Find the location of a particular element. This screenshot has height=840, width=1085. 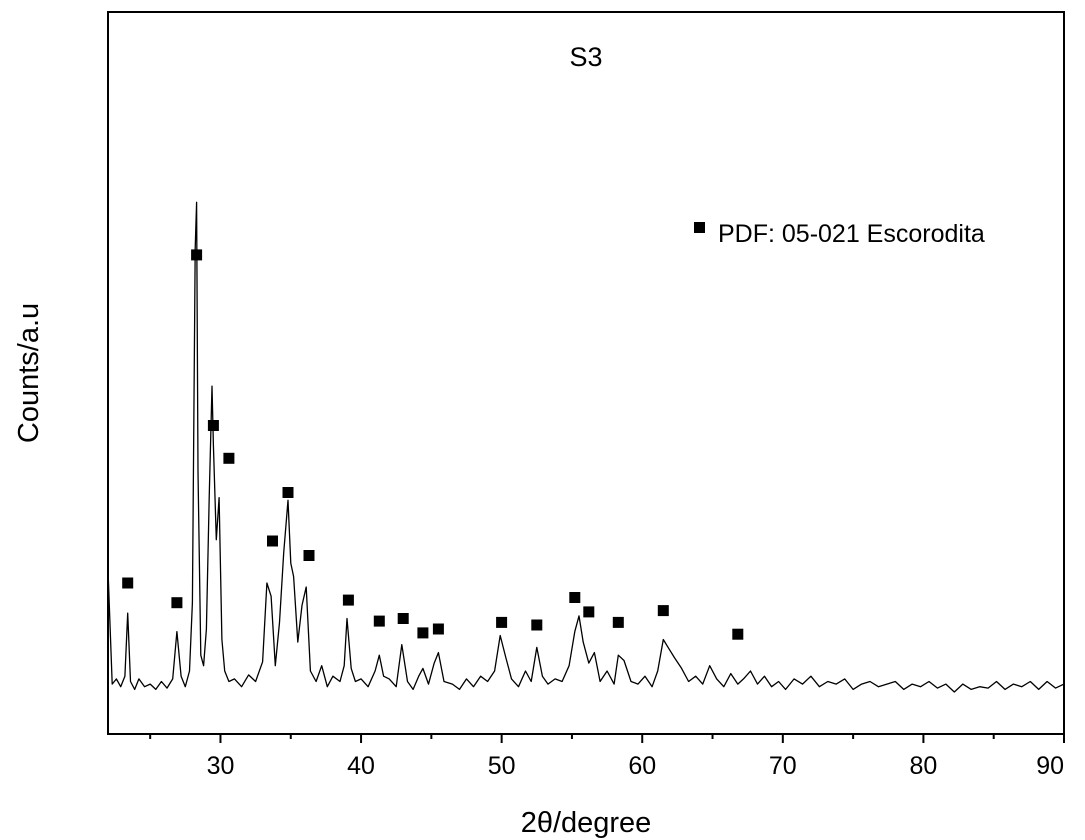

x-tick-label-60: 60 is located at coordinates (642, 766).